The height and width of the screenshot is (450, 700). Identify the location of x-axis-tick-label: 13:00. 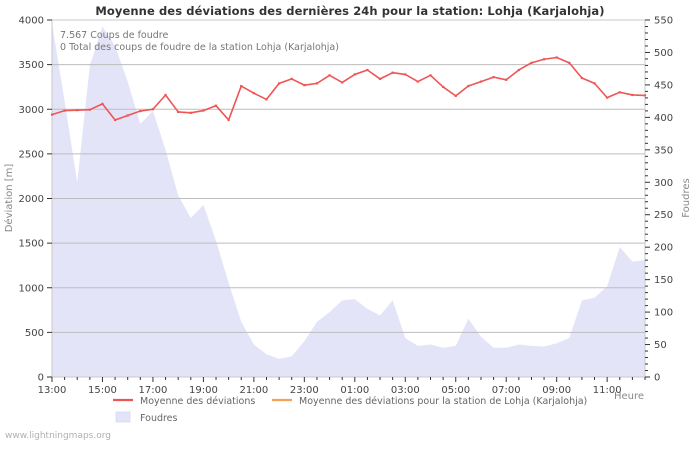
(52, 390).